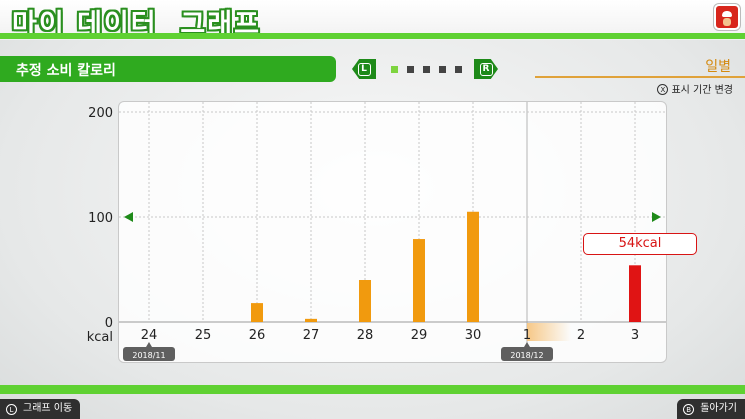 This screenshot has height=419, width=745. I want to click on l-stick-icon: L, so click(11, 409).